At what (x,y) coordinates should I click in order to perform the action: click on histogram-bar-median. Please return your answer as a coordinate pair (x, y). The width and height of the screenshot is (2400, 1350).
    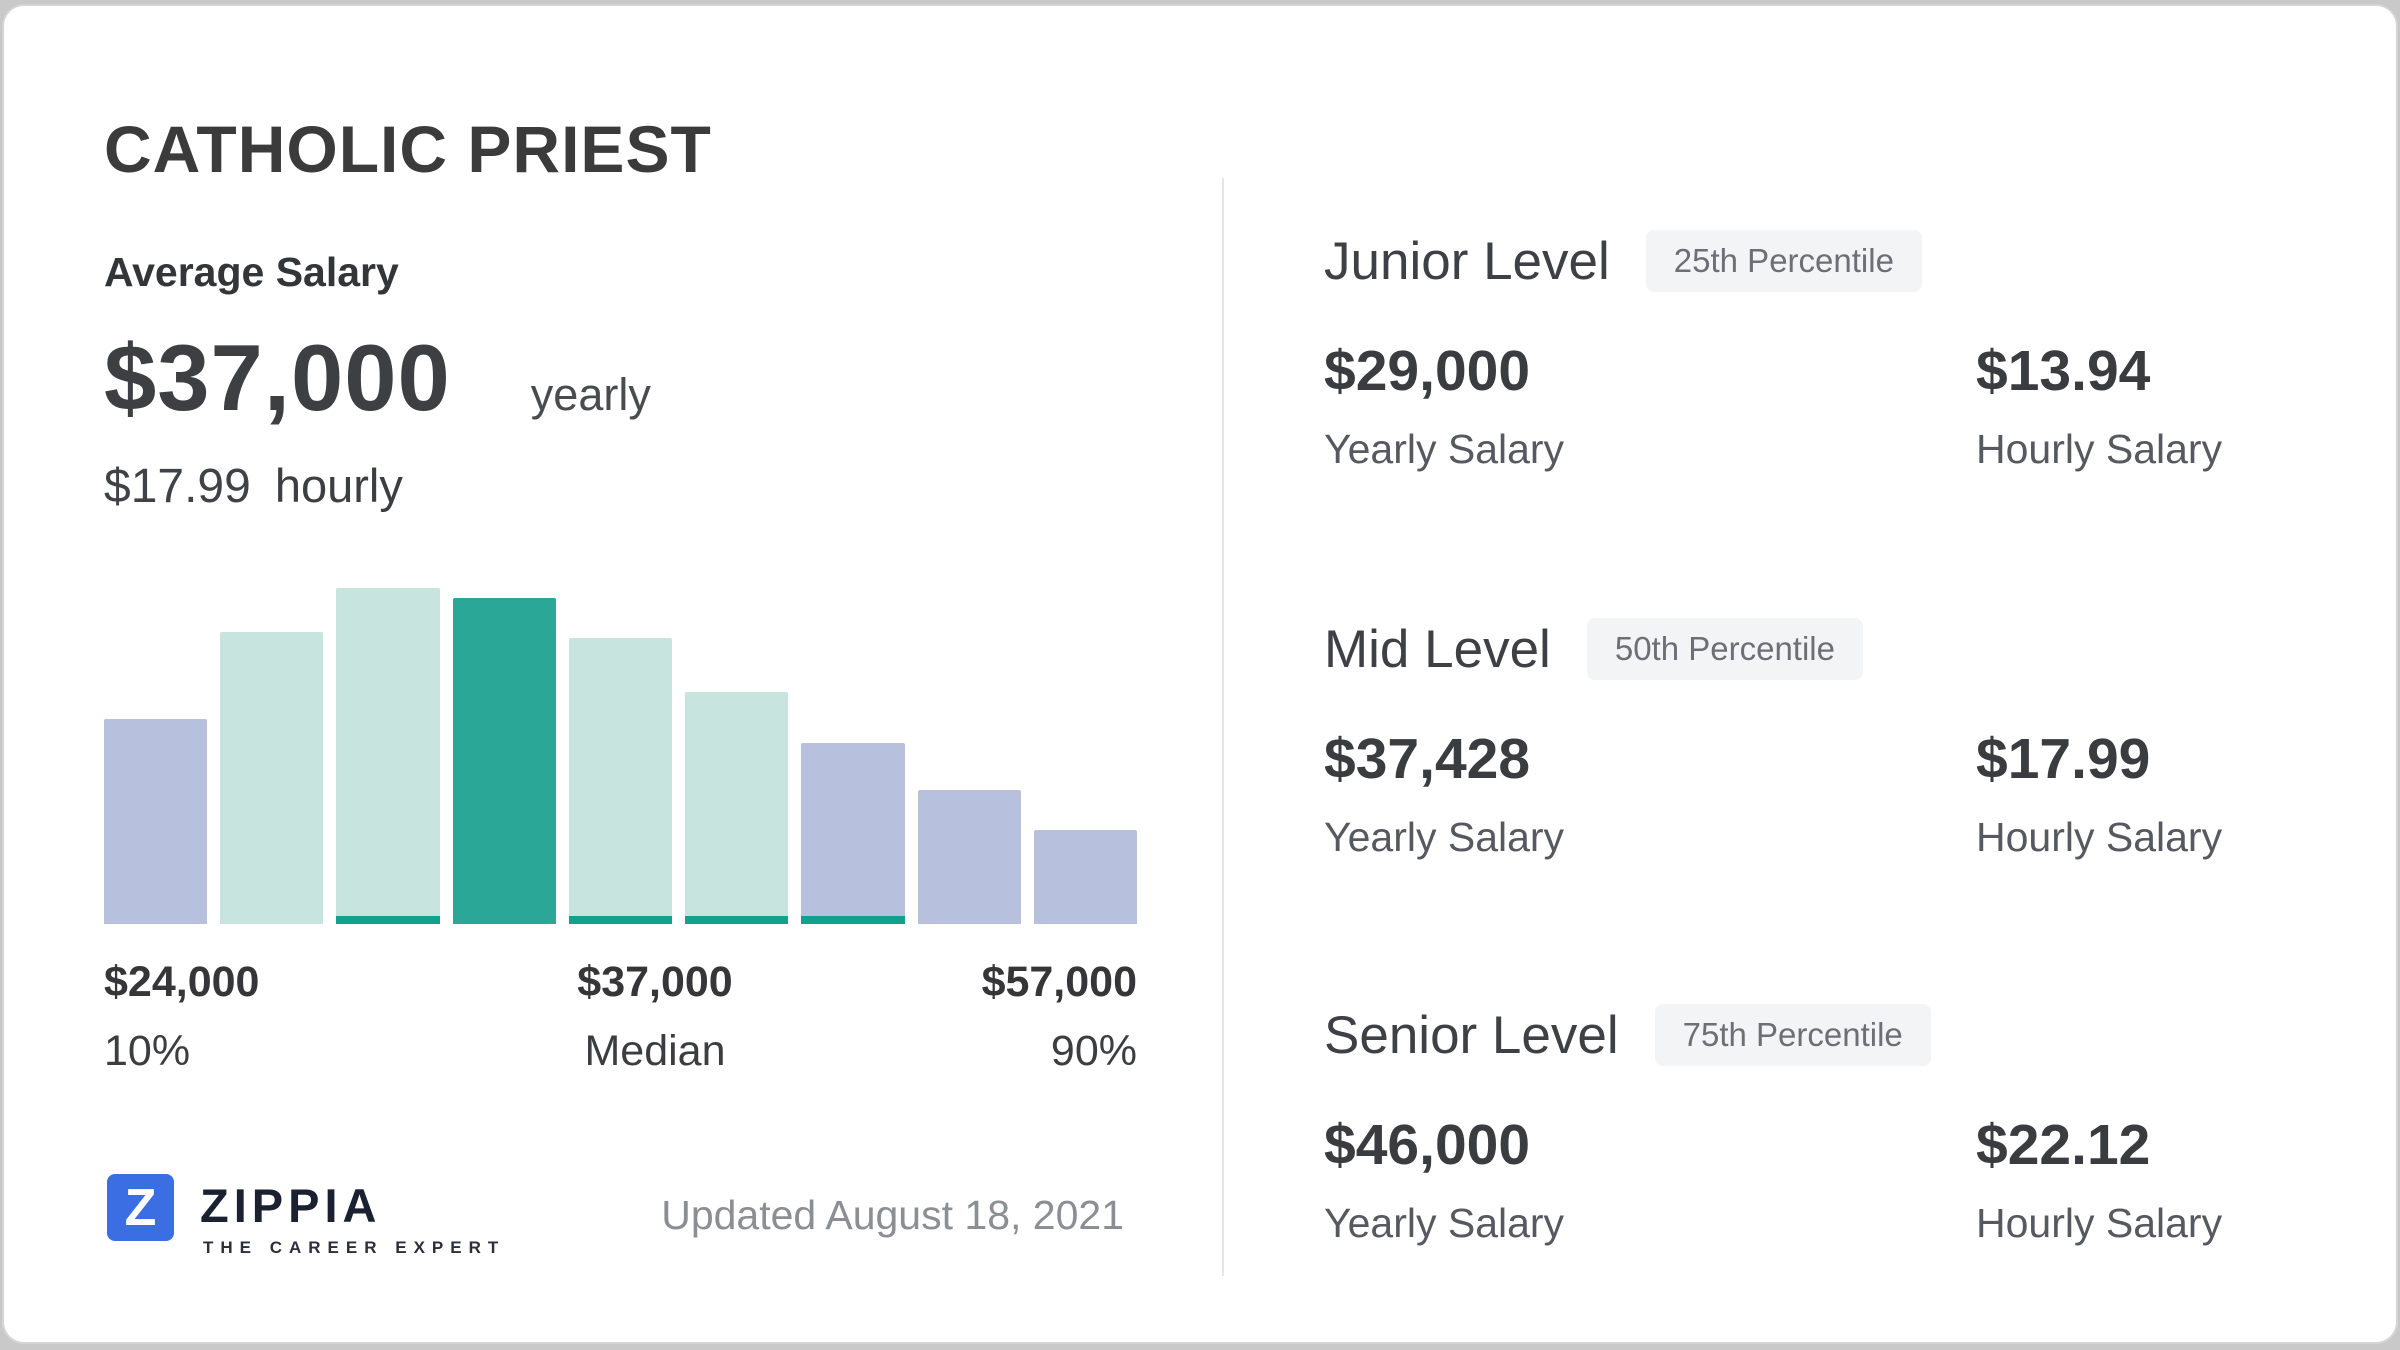
    Looking at the image, I should click on (504, 761).